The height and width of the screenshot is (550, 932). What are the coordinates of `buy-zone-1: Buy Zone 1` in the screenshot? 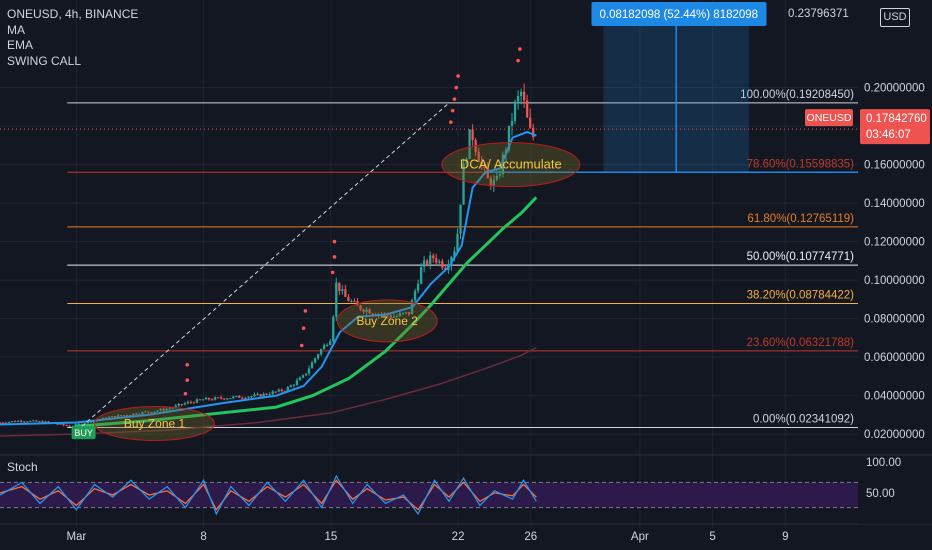 It's located at (155, 424).